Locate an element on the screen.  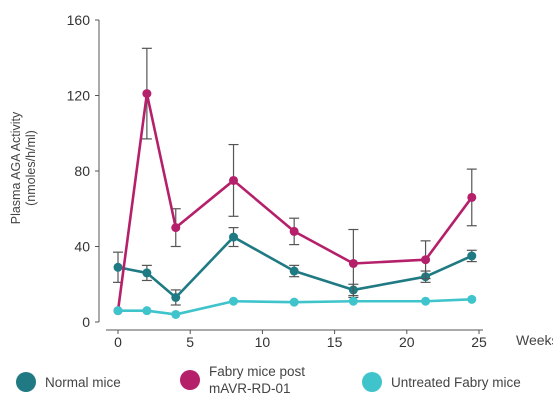
y-tick-label: 40 is located at coordinates (82, 247).